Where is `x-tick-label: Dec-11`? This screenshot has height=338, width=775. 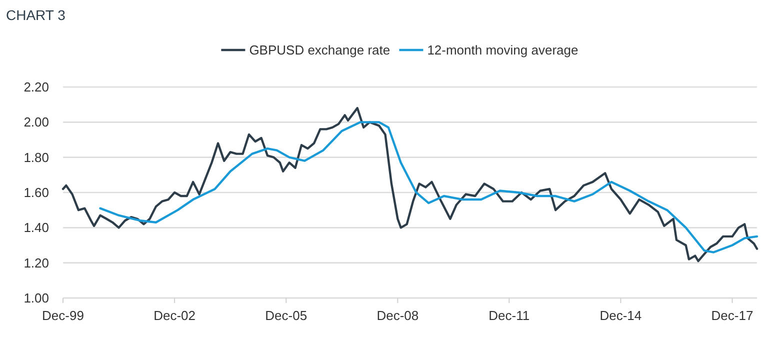
x-tick-label: Dec-11 is located at coordinates (509, 315).